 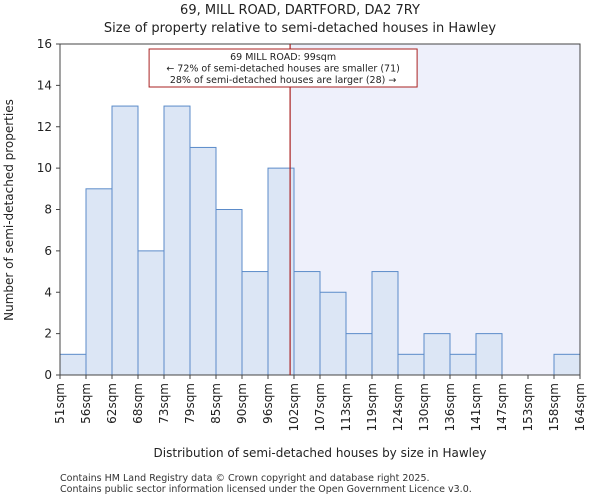 I want to click on x-tick-label: 153sqm, so click(x=528, y=407).